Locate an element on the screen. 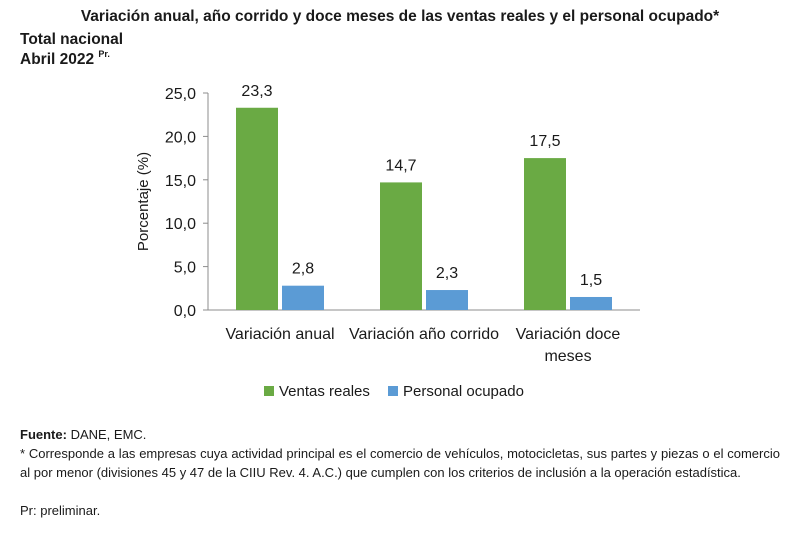 The image size is (800, 533). y-tick-label: 25,0 is located at coordinates (180, 94).